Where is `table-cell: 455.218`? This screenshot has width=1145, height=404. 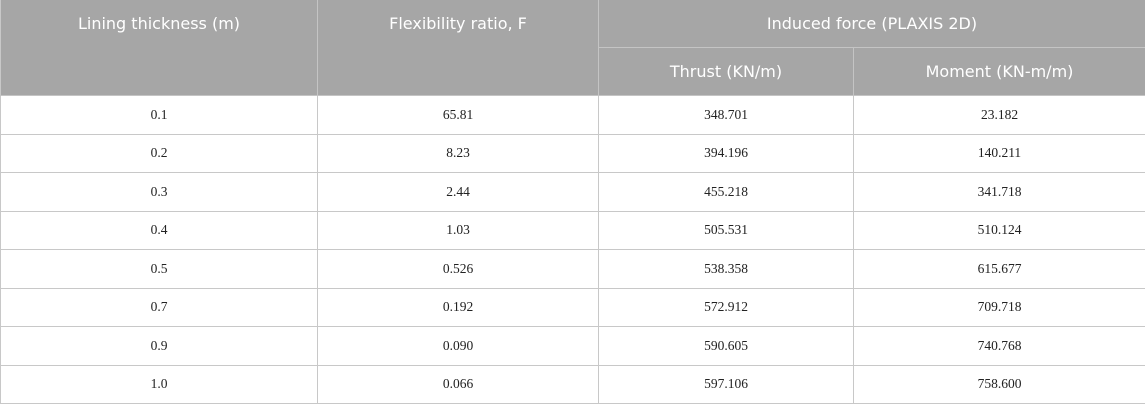 table-cell: 455.218 is located at coordinates (726, 192).